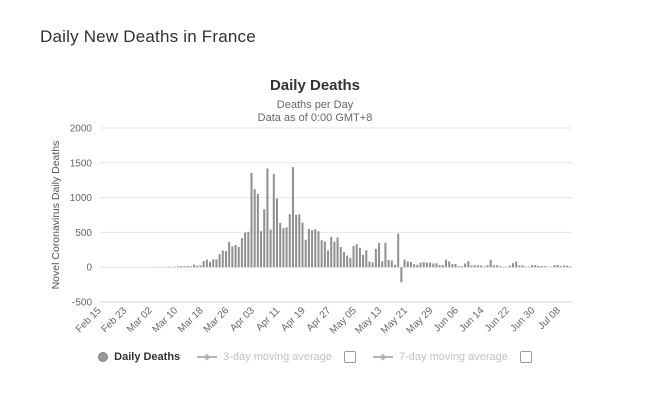 Image resolution: width=650 pixels, height=401 pixels. What do you see at coordinates (89, 320) in the screenshot?
I see `svg-text: Feb 15` at bounding box center [89, 320].